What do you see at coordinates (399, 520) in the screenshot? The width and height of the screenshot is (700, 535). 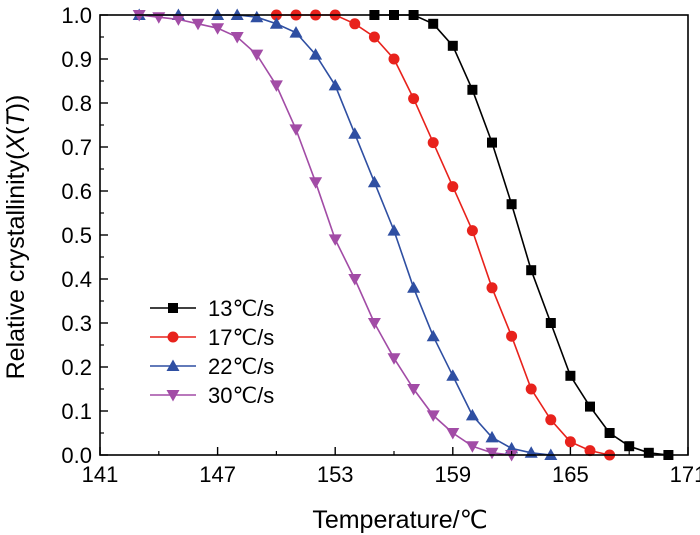 I see `x-axis-title: Temperature/℃` at bounding box center [399, 520].